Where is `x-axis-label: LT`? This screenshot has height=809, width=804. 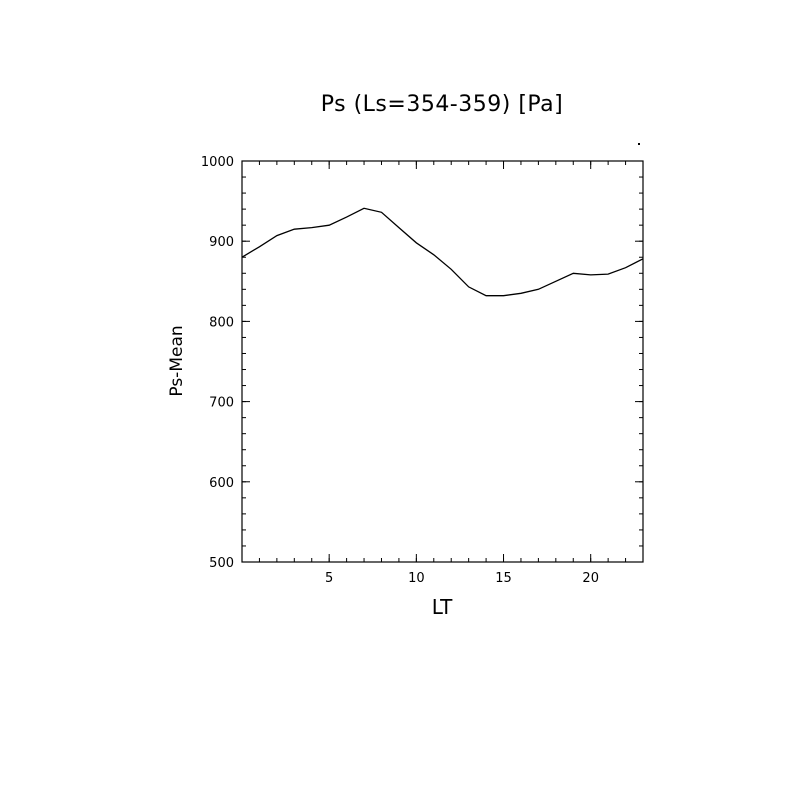
x-axis-label: LT is located at coordinates (442, 607).